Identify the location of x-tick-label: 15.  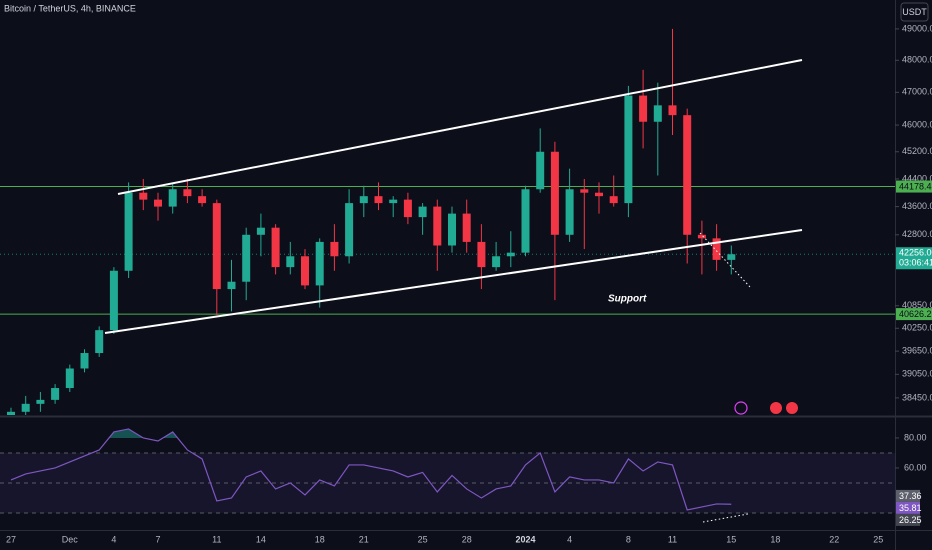
(731, 539).